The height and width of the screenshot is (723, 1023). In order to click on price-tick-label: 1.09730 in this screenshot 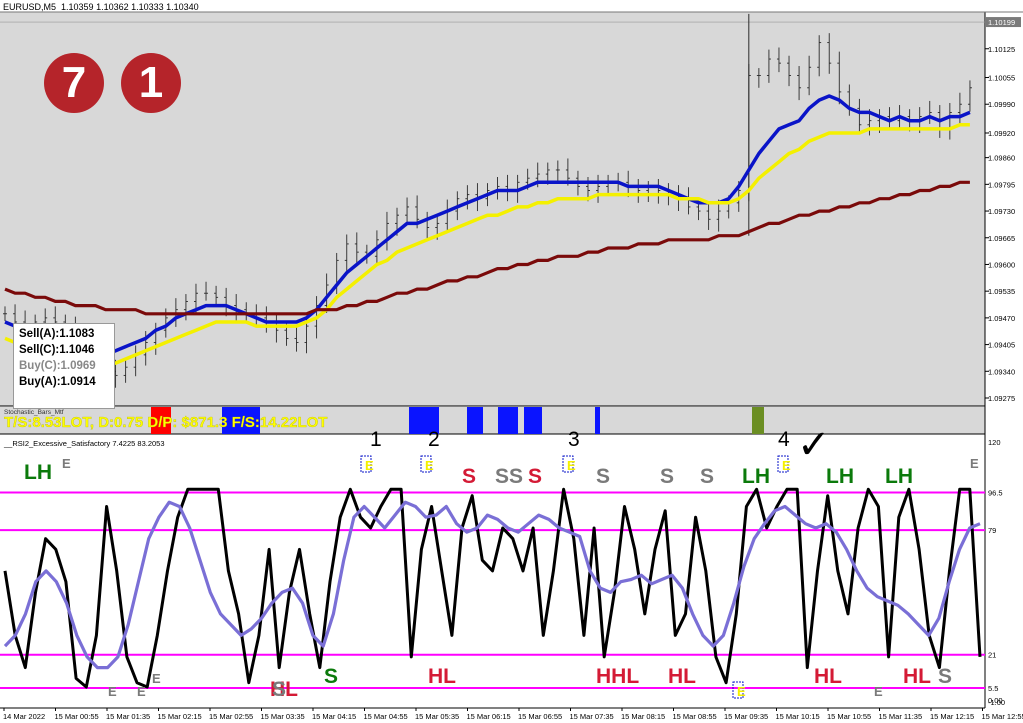, I will do `click(1001, 211)`.